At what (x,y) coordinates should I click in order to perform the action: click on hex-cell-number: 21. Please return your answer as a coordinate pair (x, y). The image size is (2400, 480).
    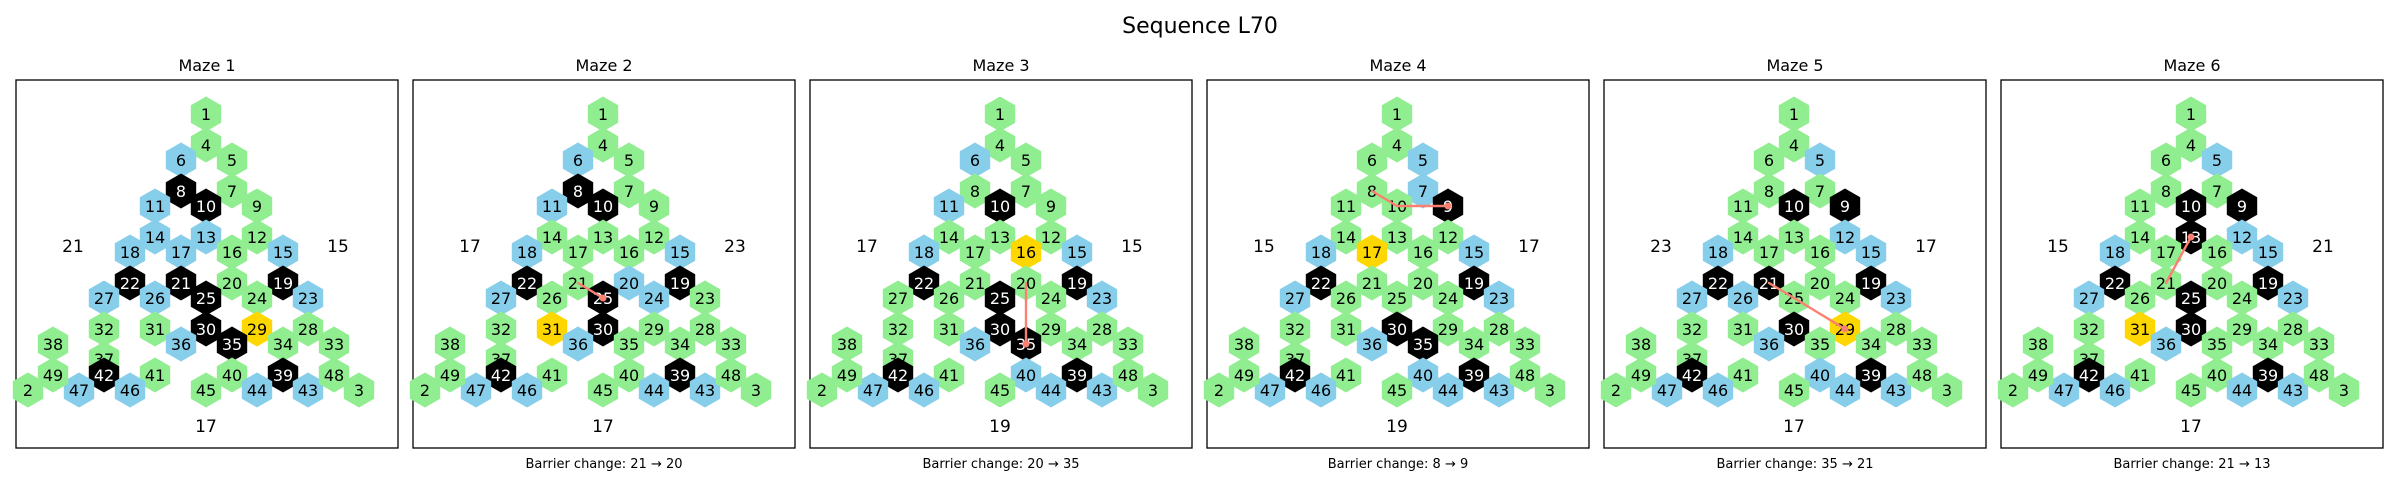
    Looking at the image, I should click on (975, 283).